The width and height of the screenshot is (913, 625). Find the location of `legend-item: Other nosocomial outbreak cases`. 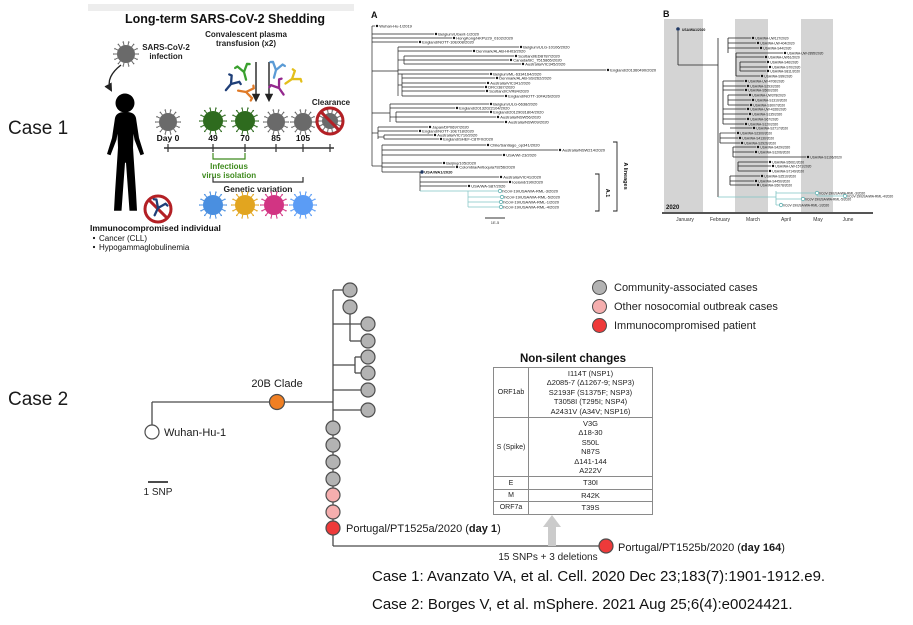

legend-item: Other nosocomial outbreak cases is located at coordinates (685, 306).